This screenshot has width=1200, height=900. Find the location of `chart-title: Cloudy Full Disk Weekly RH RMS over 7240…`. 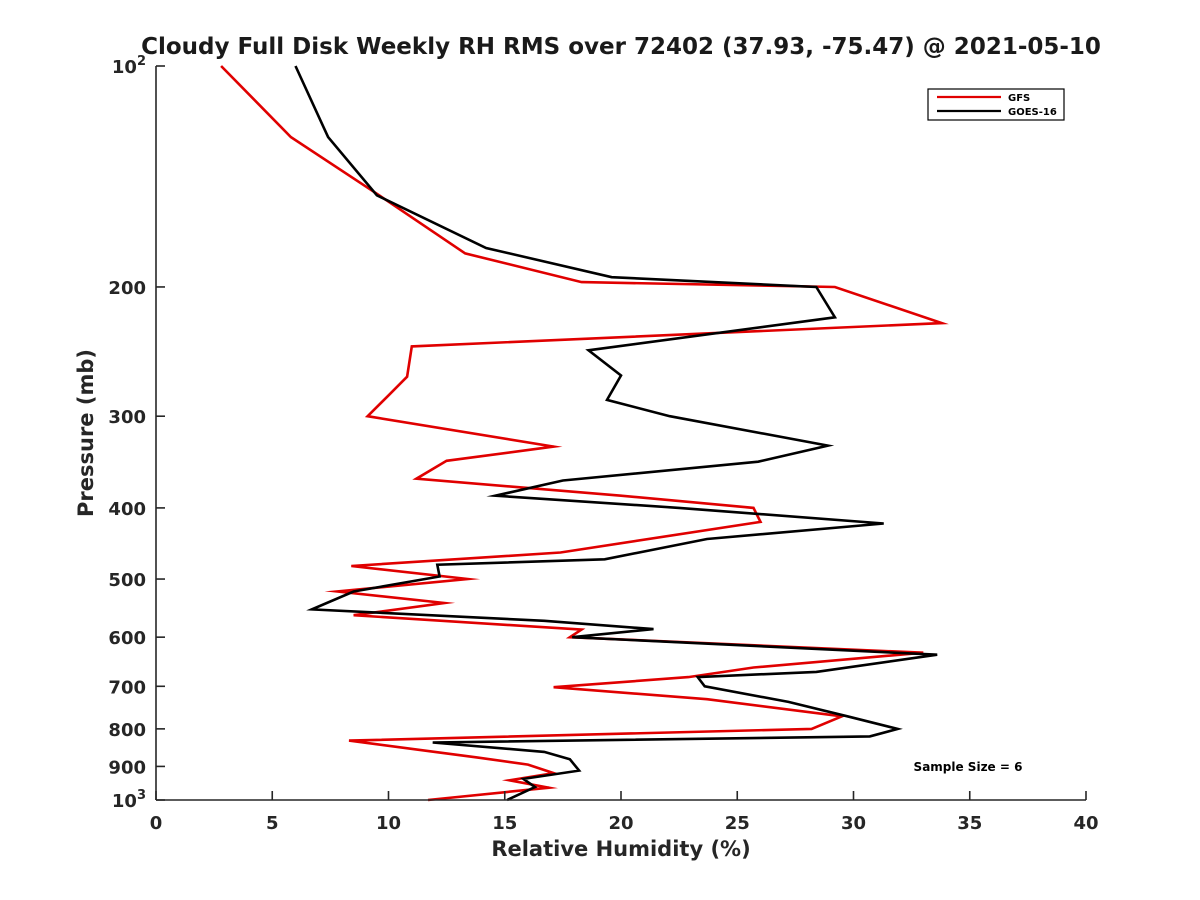

chart-title: Cloudy Full Disk Weekly RH RMS over 7240… is located at coordinates (621, 47).